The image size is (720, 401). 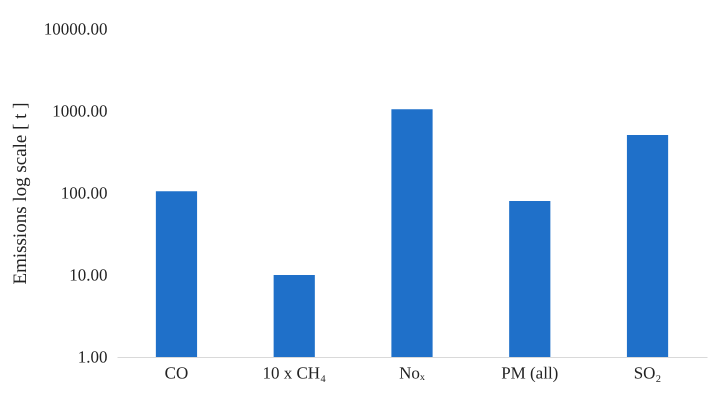 I want to click on y-tick-label: 10.00, so click(x=88, y=275).